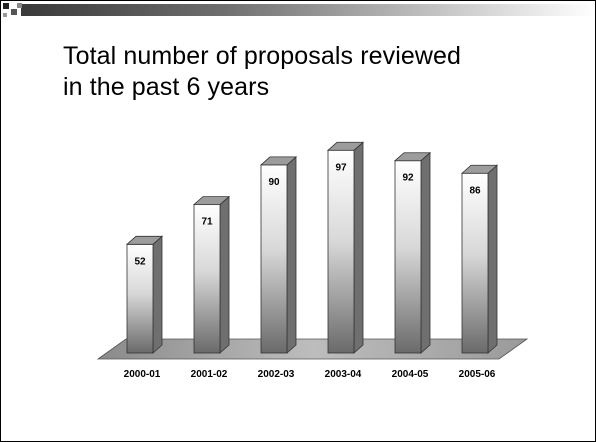  I want to click on data-label-2003-04: 97, so click(341, 167).